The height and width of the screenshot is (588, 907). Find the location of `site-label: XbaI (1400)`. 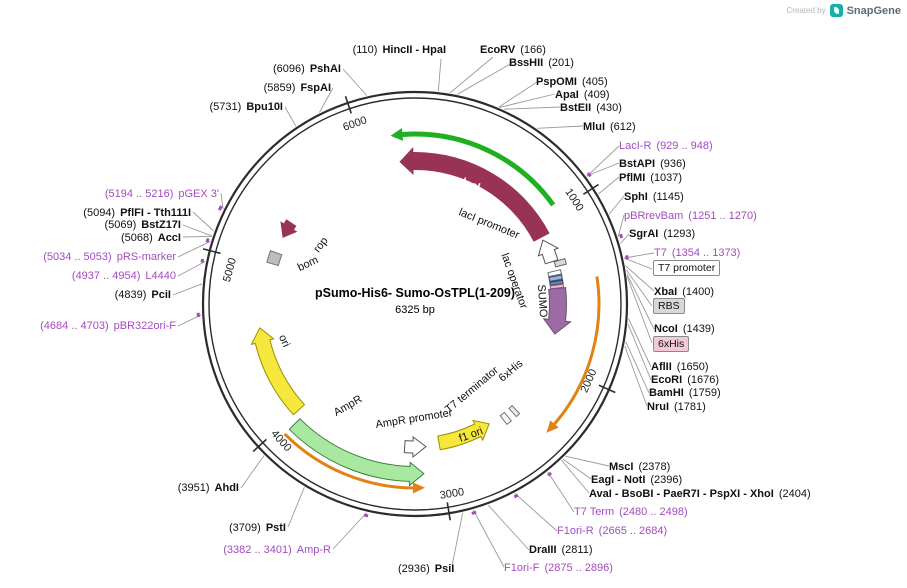

site-label: XbaI (1400) is located at coordinates (684, 292).